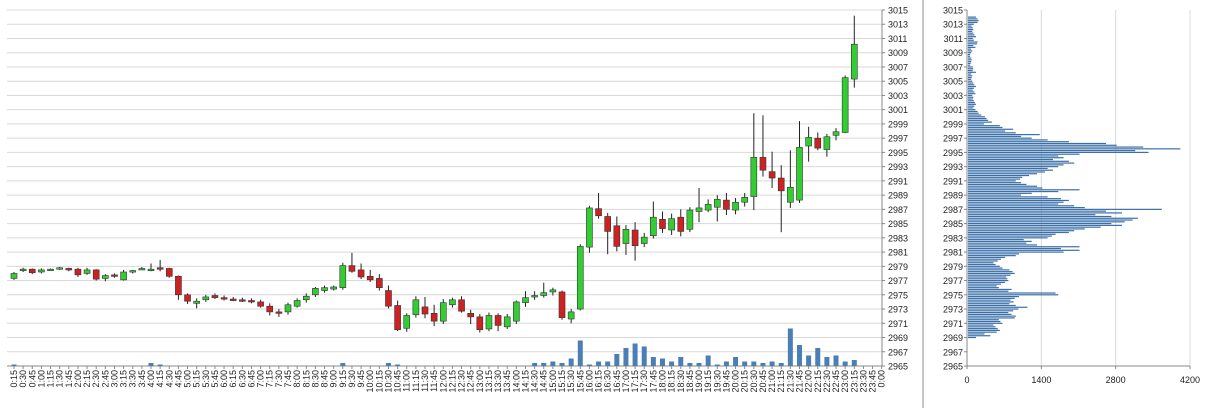  Describe the element at coordinates (953, 139) in the screenshot. I see `profile-y-tick-label: 2997` at that location.